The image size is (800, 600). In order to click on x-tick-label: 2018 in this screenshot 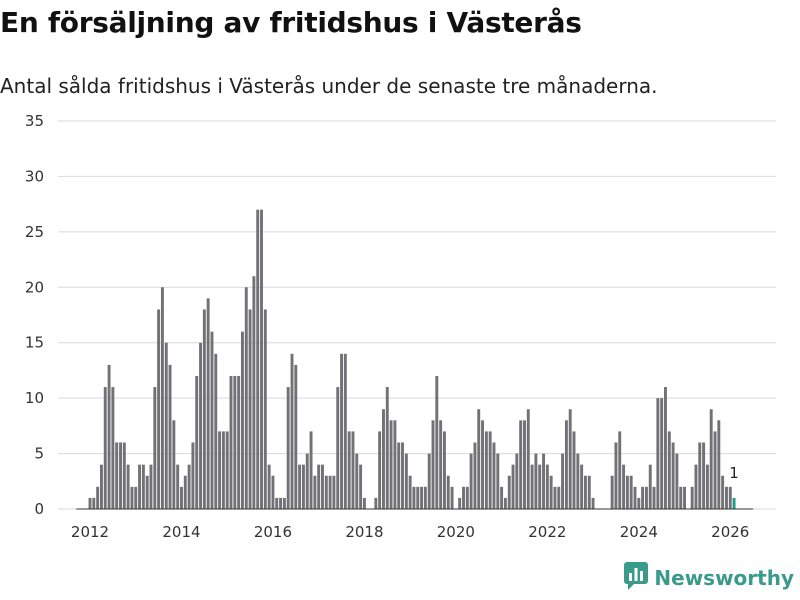, I will do `click(364, 532)`.